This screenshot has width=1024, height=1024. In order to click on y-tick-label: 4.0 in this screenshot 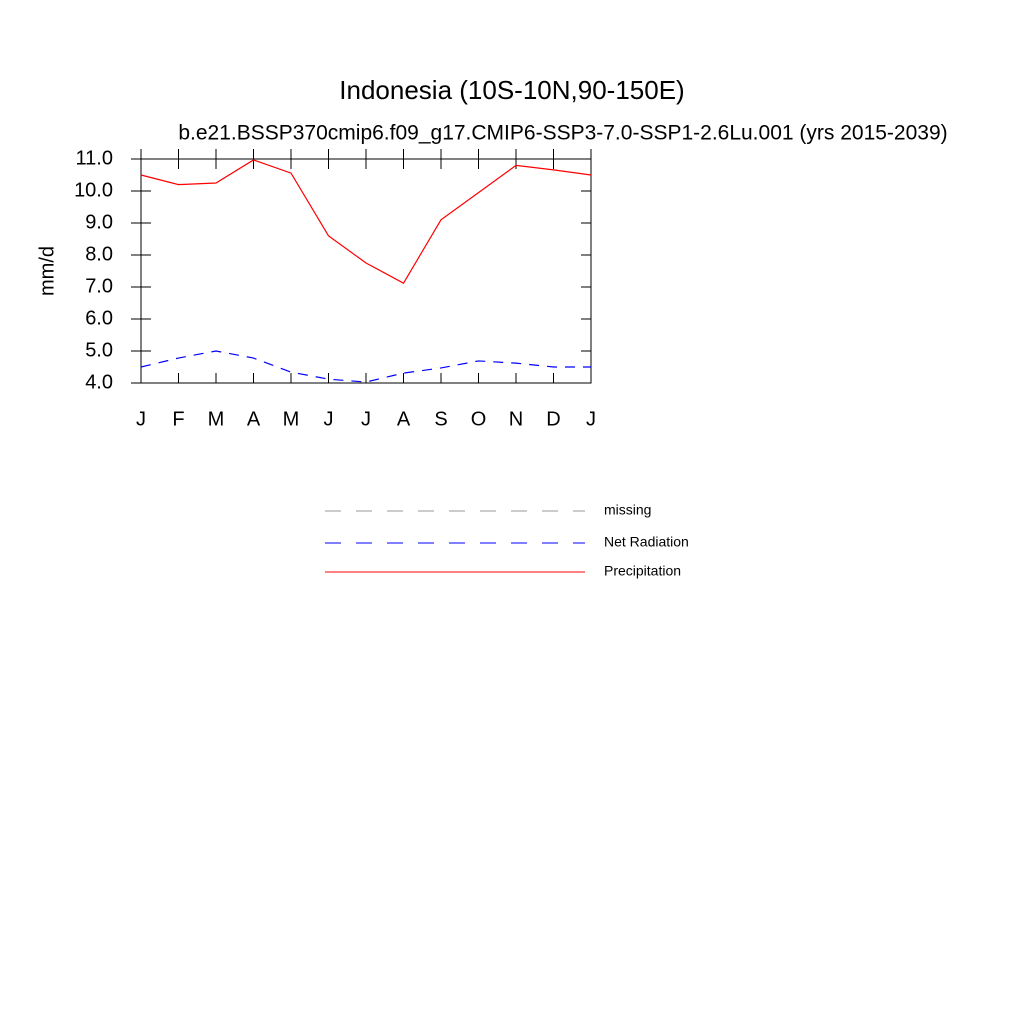, I will do `click(99, 382)`.